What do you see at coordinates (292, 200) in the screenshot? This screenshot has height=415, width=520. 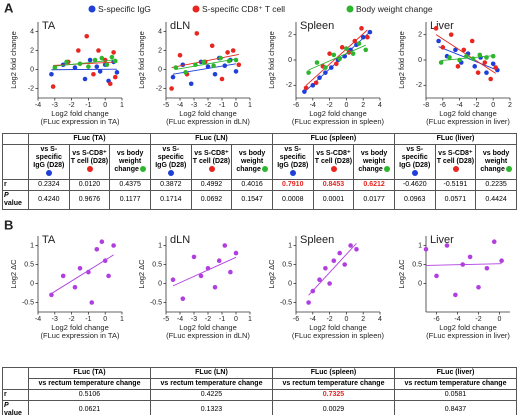 I see `value-cell: 0.0008` at bounding box center [292, 200].